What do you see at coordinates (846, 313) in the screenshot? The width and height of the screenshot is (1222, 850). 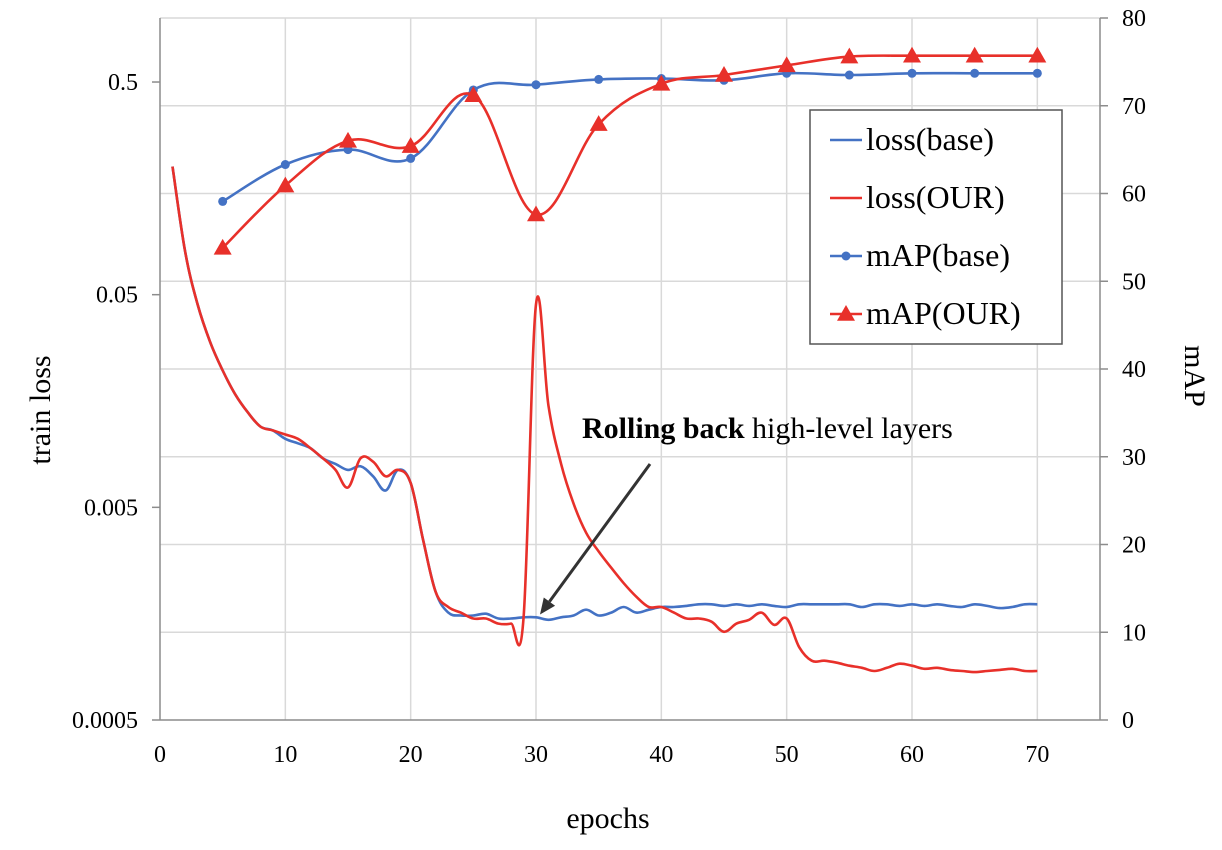 I see `legend-marker-map-our` at bounding box center [846, 313].